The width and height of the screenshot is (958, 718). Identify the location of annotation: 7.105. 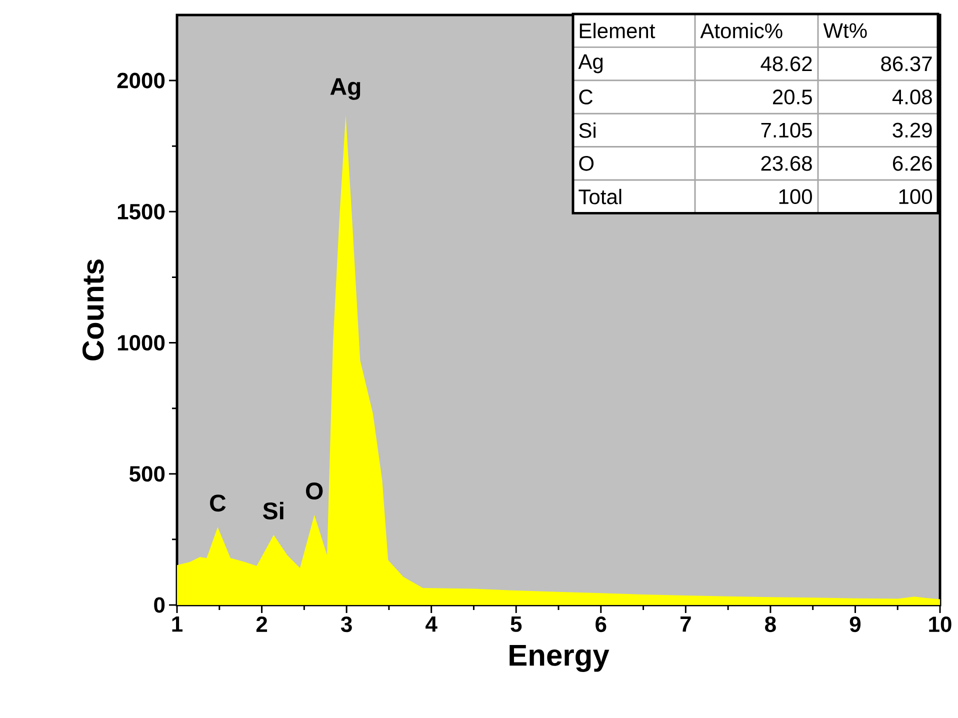
(786, 130).